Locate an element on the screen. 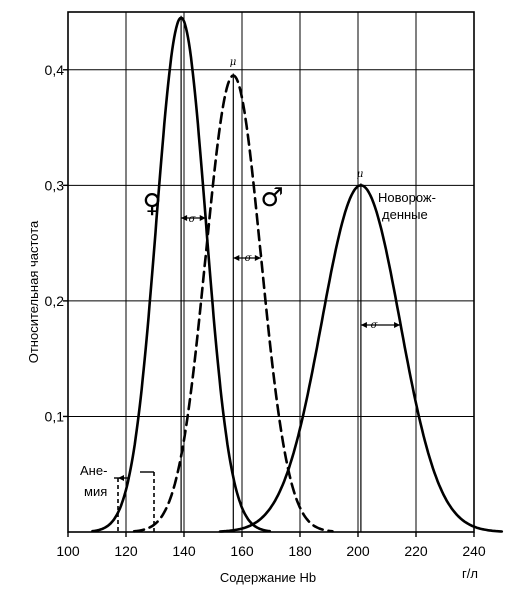 The height and width of the screenshot is (590, 508). newborn-label-line1: Новорож- is located at coordinates (407, 197).